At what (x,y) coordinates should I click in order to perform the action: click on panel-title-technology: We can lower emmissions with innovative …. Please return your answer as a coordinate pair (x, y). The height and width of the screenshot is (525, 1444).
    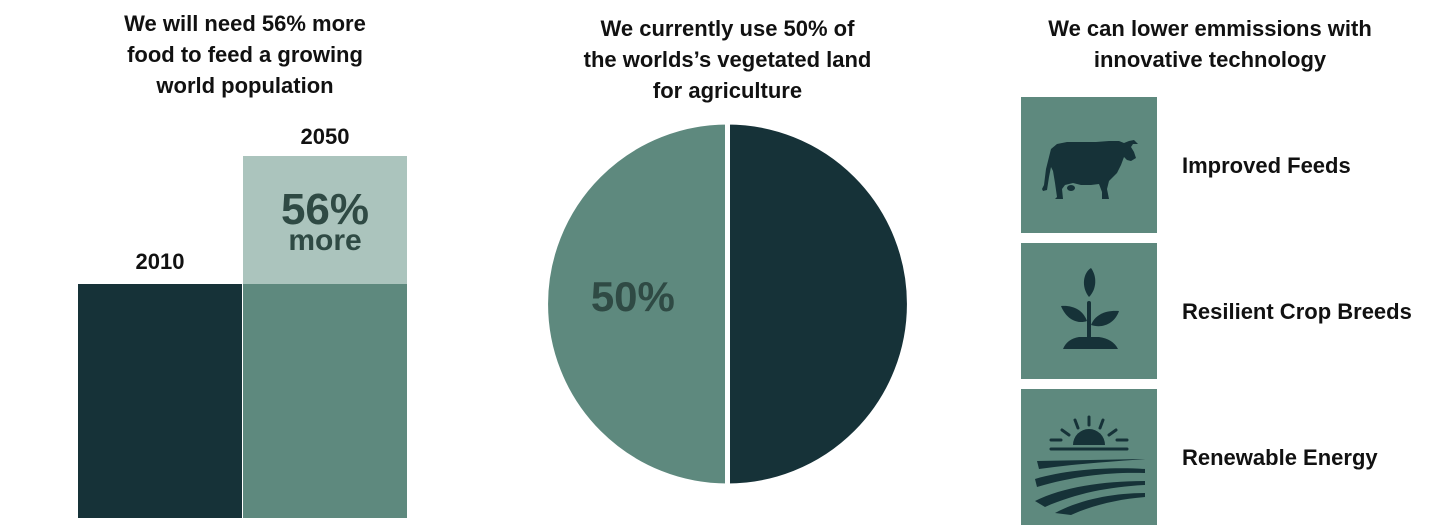
    Looking at the image, I should click on (1210, 44).